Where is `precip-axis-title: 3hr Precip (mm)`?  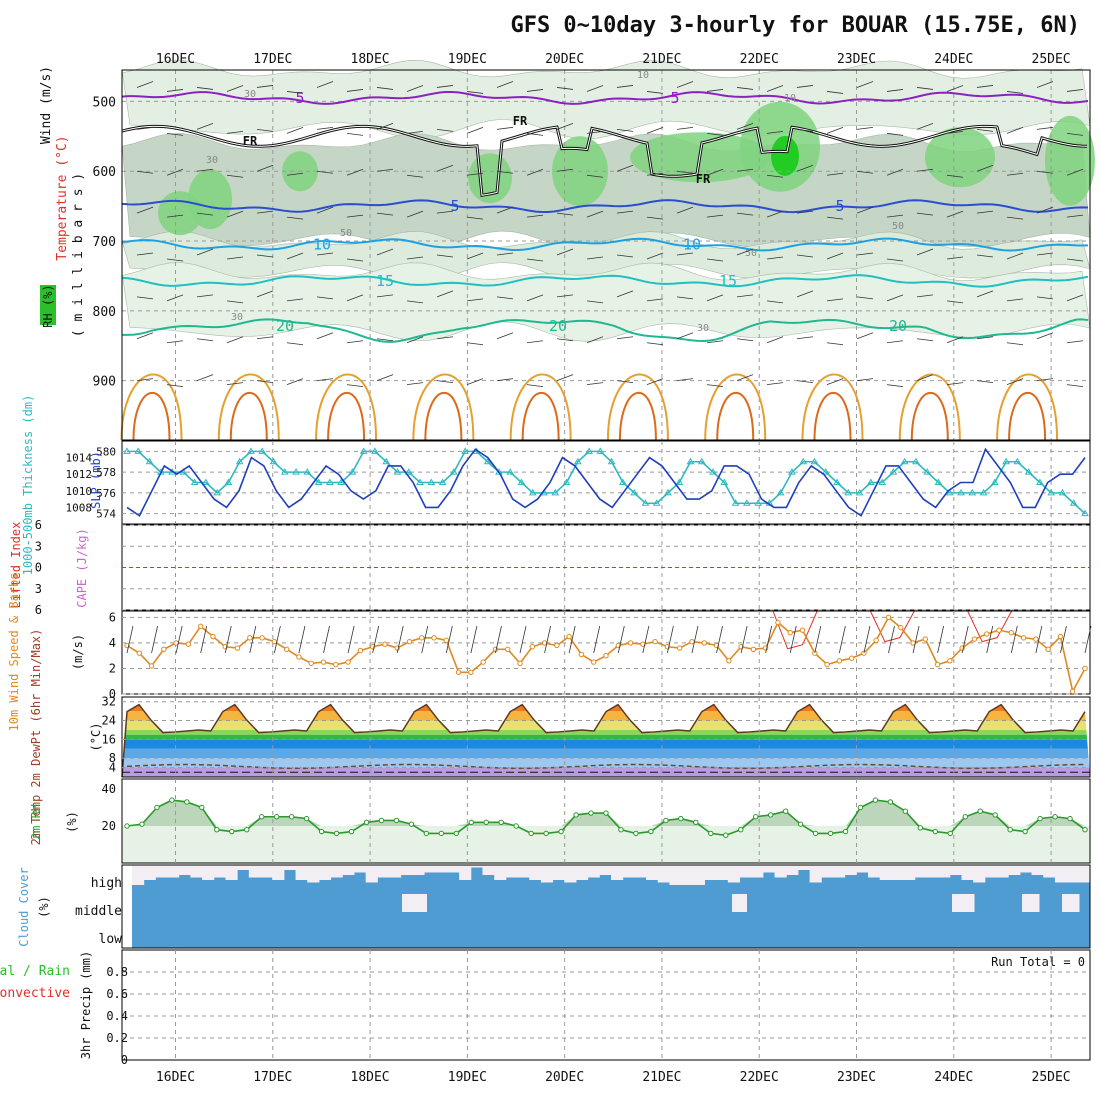 precip-axis-title: 3hr Precip (mm) is located at coordinates (86, 1005).